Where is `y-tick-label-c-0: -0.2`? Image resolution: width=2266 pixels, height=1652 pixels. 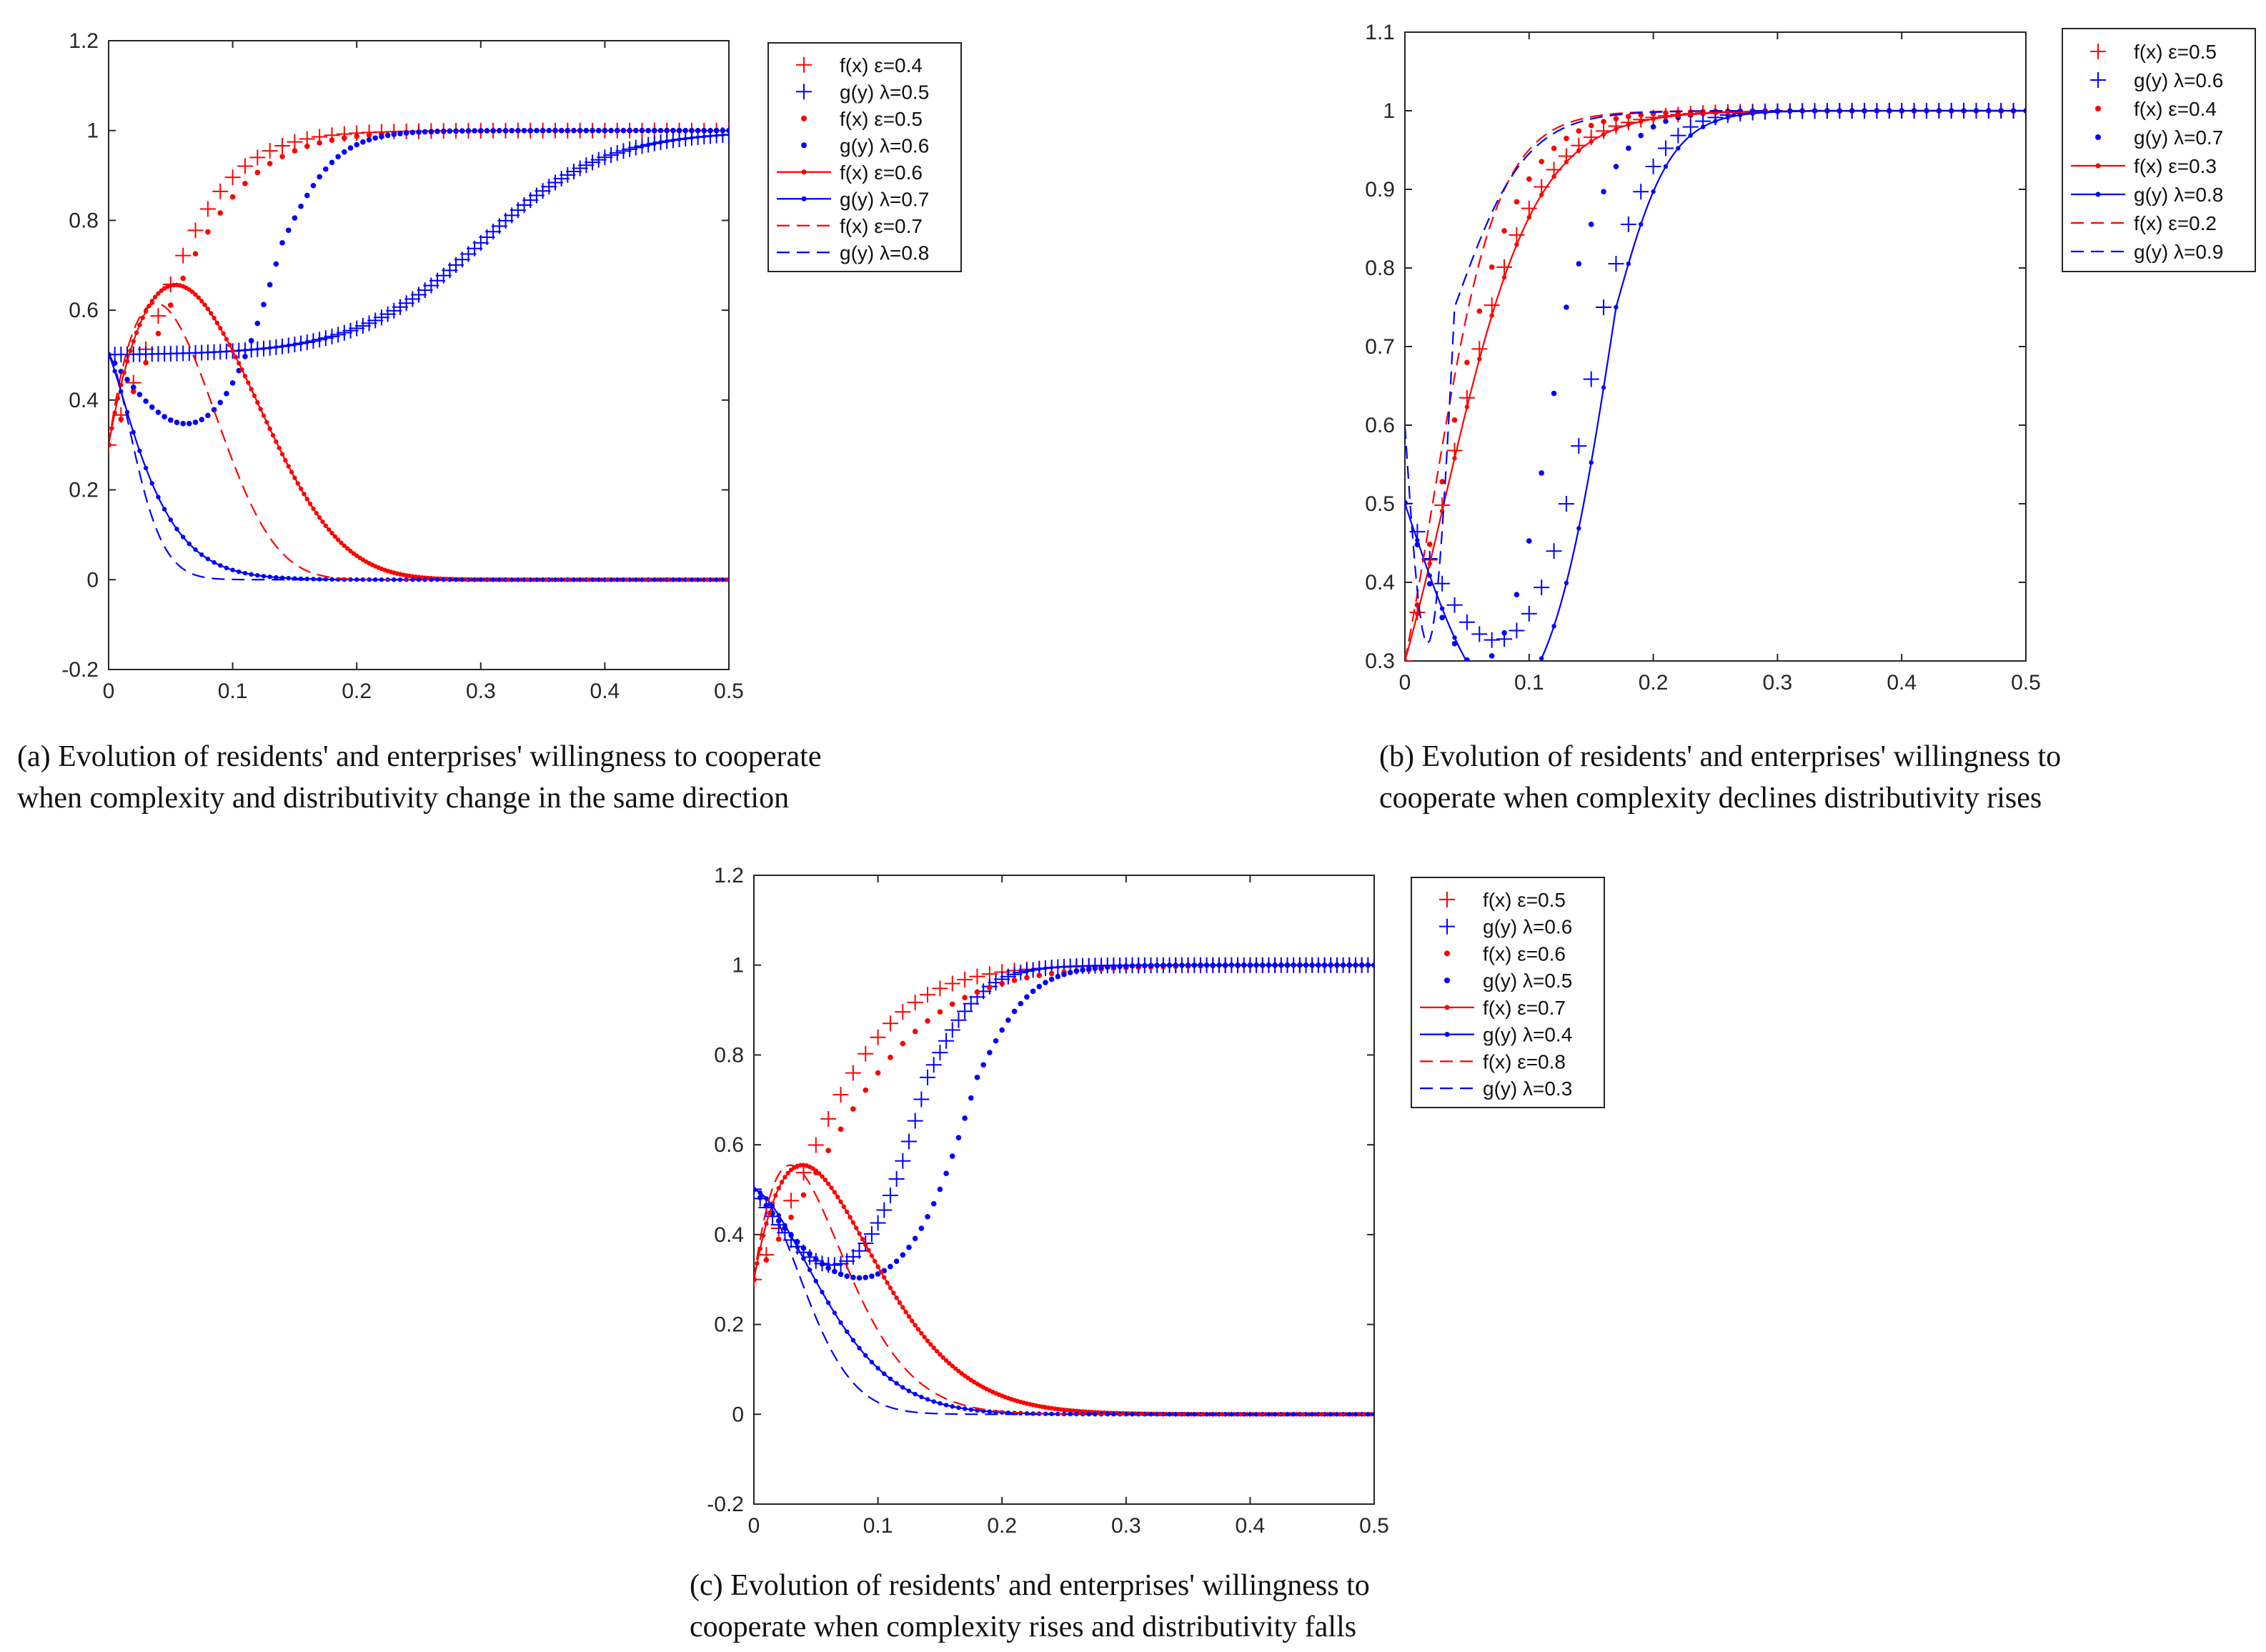 y-tick-label-c-0: -0.2 is located at coordinates (725, 1504).